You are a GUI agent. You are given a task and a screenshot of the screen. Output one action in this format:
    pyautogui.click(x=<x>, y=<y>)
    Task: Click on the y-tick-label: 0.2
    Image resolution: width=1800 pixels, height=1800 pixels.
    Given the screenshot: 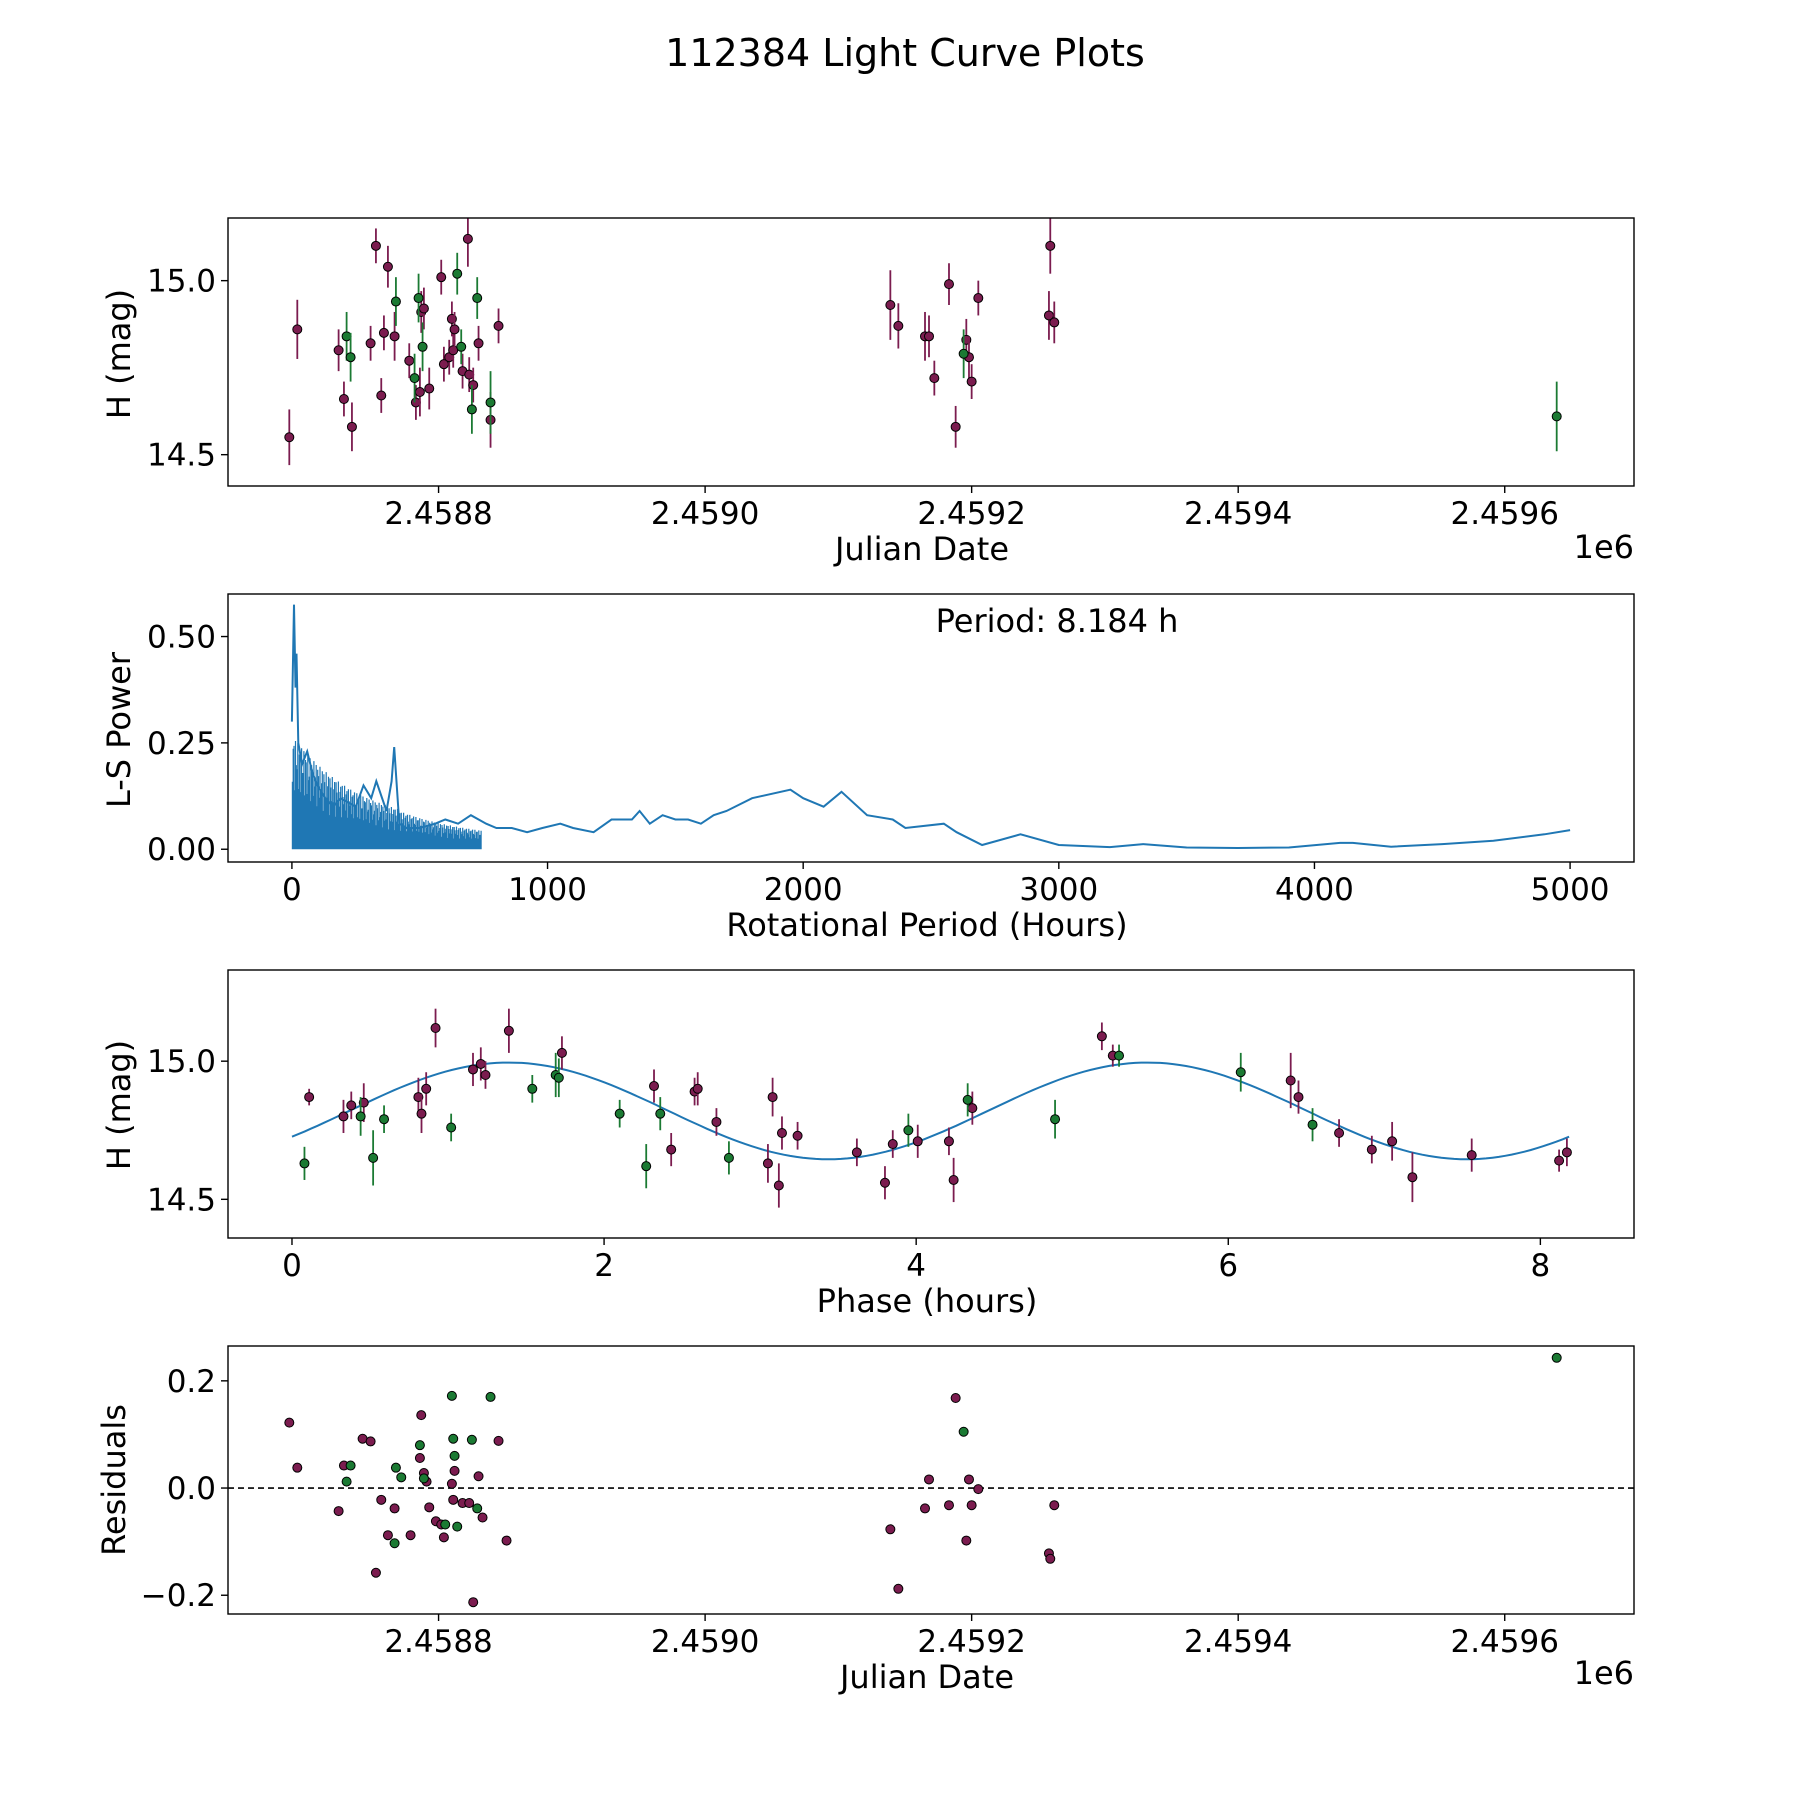 What is the action you would take?
    pyautogui.click(x=191, y=1382)
    